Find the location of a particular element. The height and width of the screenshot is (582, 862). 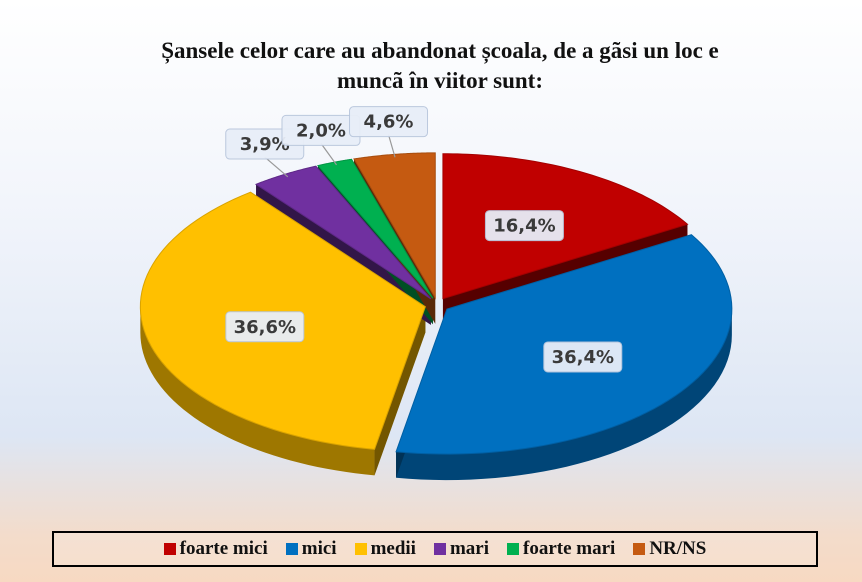

legend-label: mici is located at coordinates (319, 548).